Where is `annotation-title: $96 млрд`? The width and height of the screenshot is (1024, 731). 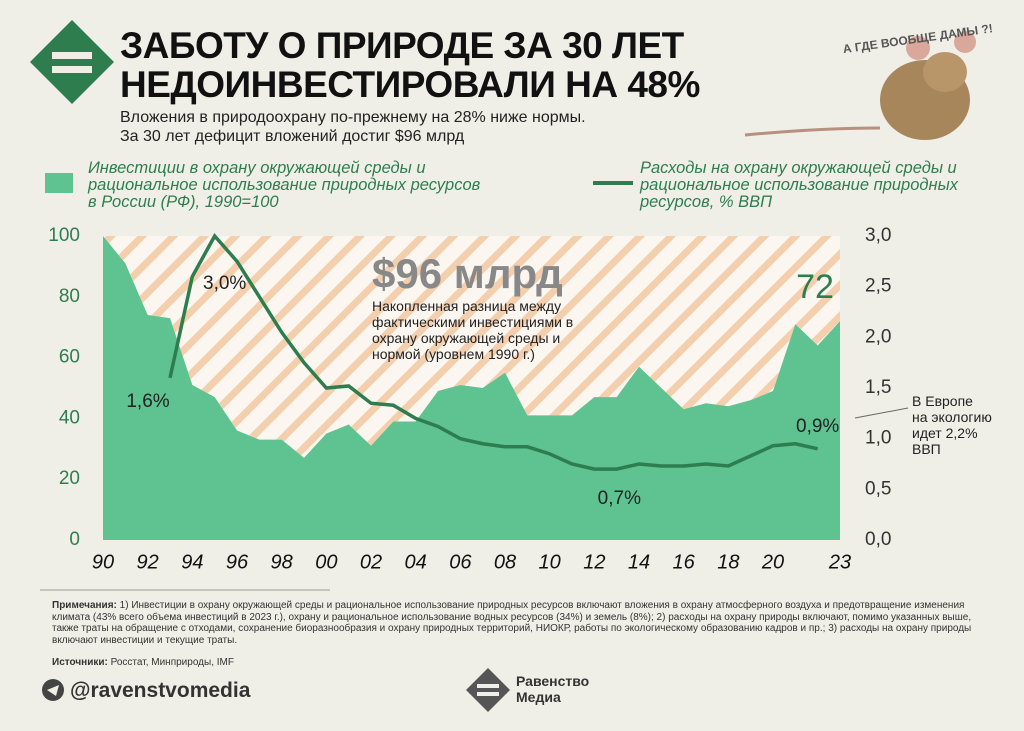
annotation-title: $96 млрд is located at coordinates (467, 273).